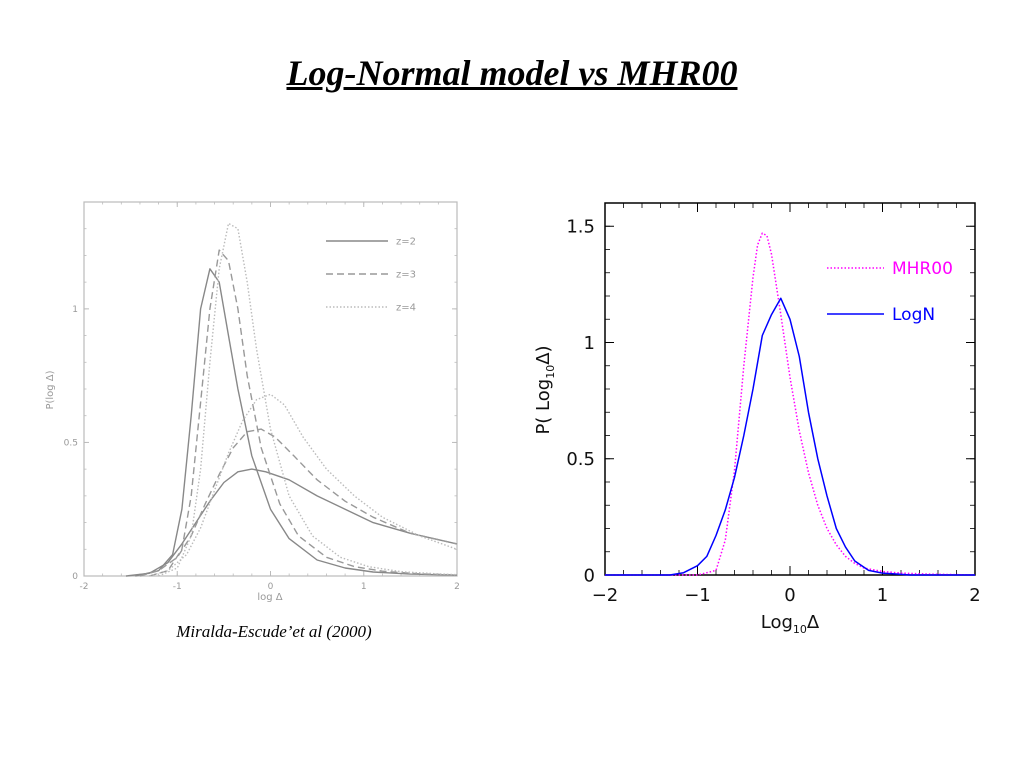  I want to click on legend-label: LogN, so click(913, 315).